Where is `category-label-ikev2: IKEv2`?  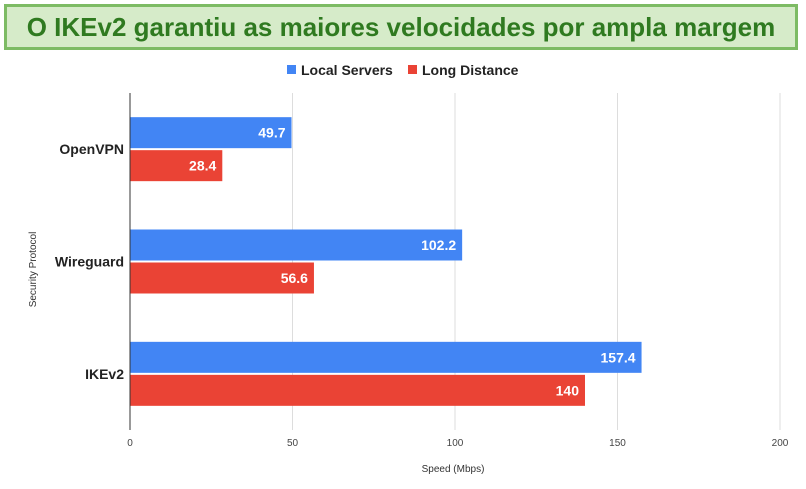
category-label-ikev2: IKEv2 is located at coordinates (104, 374).